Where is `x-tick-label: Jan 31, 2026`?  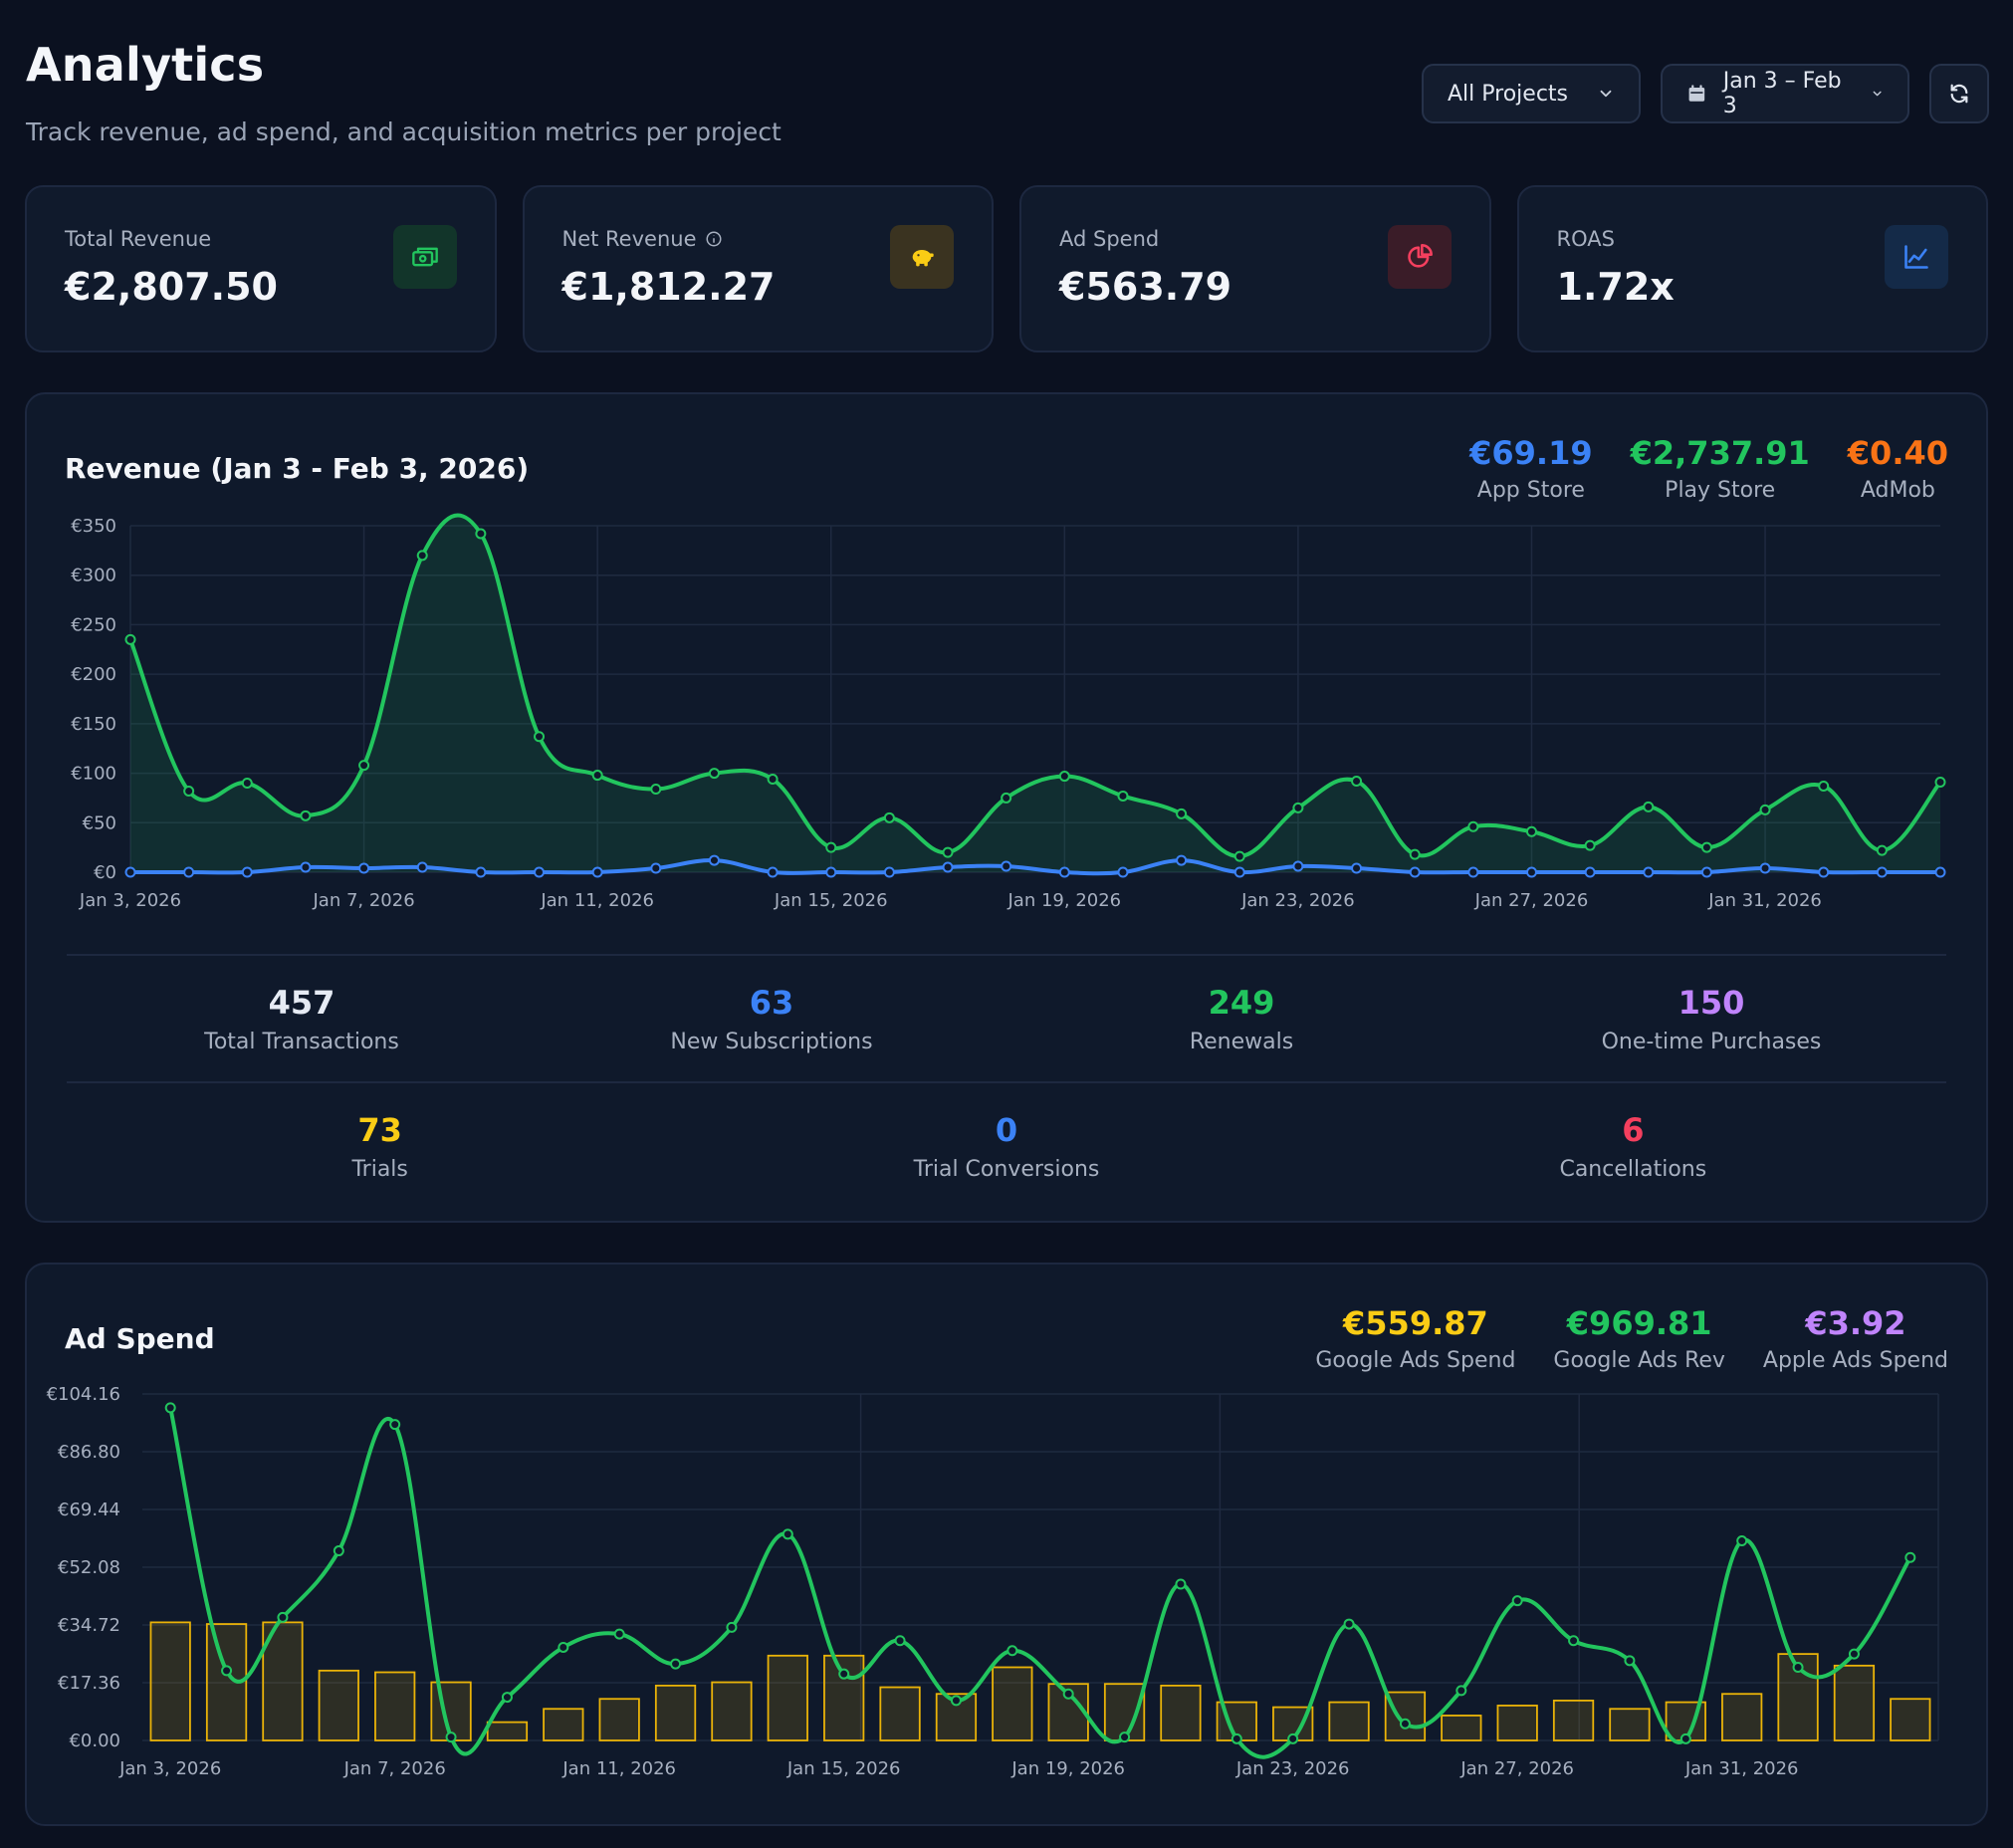 x-tick-label: Jan 31, 2026 is located at coordinates (1741, 1768).